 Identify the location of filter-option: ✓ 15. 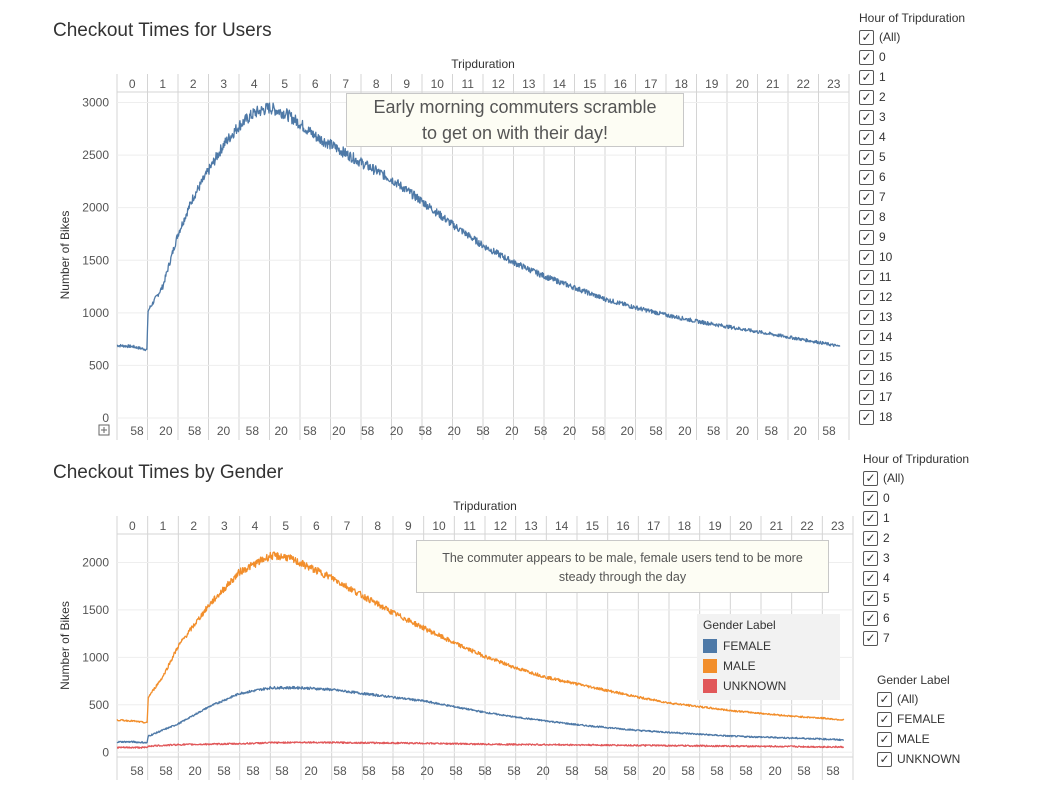
(949, 357).